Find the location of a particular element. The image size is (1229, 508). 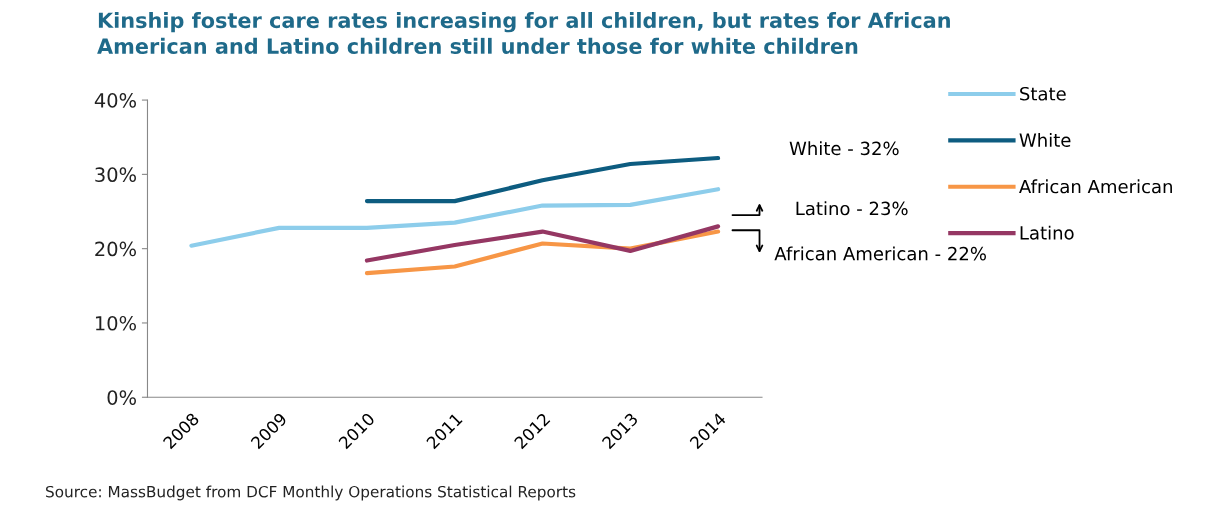

y-tick-label: 10% is located at coordinates (115, 323).